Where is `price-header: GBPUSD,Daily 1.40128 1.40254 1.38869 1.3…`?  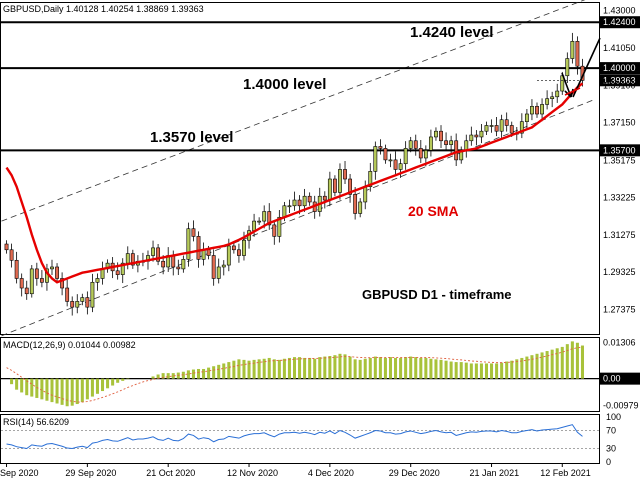
price-header: GBPUSD,Daily 1.40128 1.40254 1.38869 1.3… is located at coordinates (103, 9).